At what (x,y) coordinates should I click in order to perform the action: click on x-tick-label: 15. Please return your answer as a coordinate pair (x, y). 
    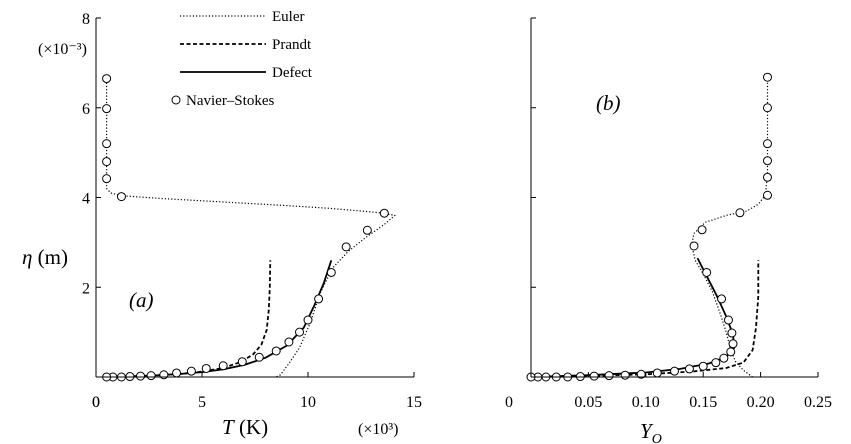
    Looking at the image, I should click on (414, 402).